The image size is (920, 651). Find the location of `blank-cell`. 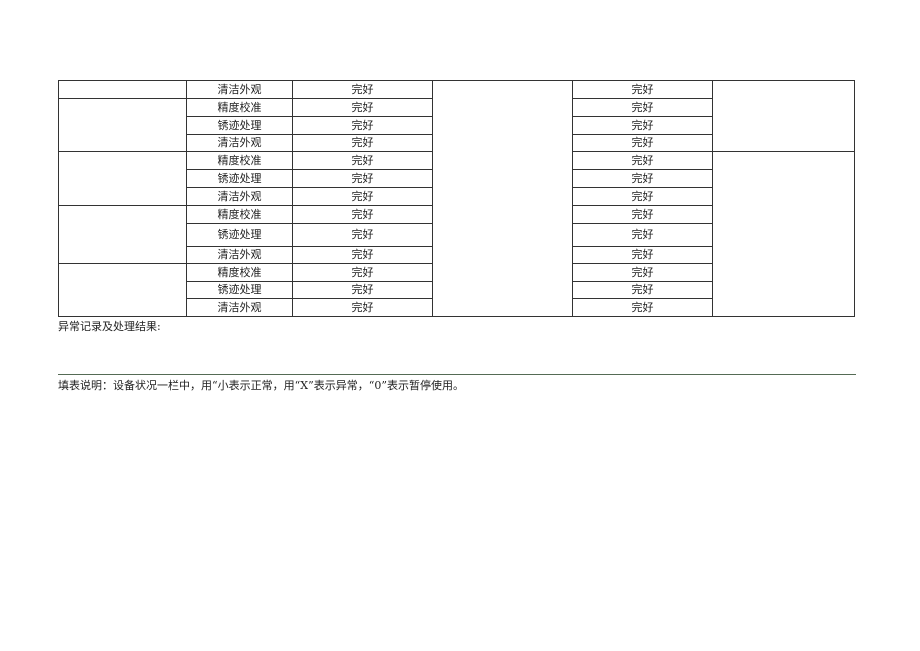

blank-cell is located at coordinates (502, 198).